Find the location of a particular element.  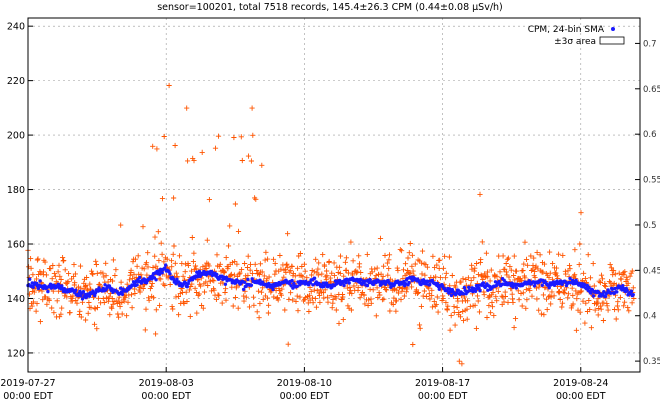

y-tick-label: 180 is located at coordinates (16, 190).